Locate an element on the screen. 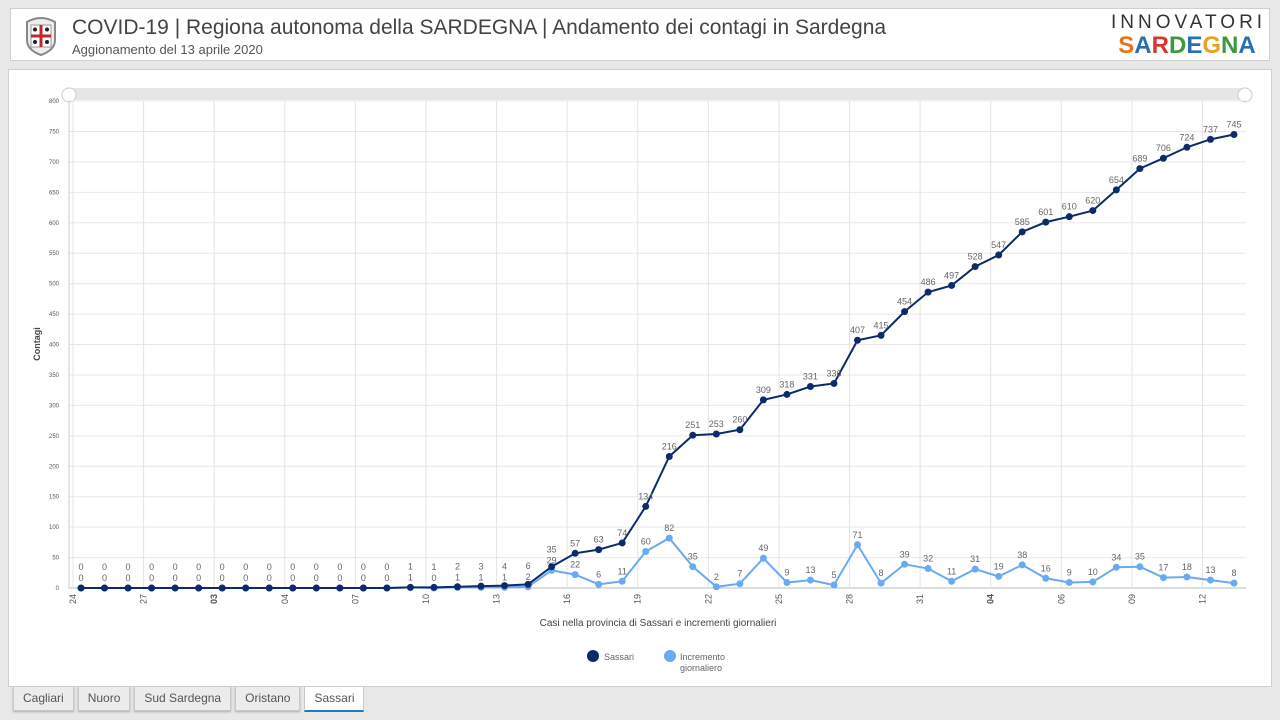 The image size is (1280, 720). x-tick-label: 27 is located at coordinates (144, 599).